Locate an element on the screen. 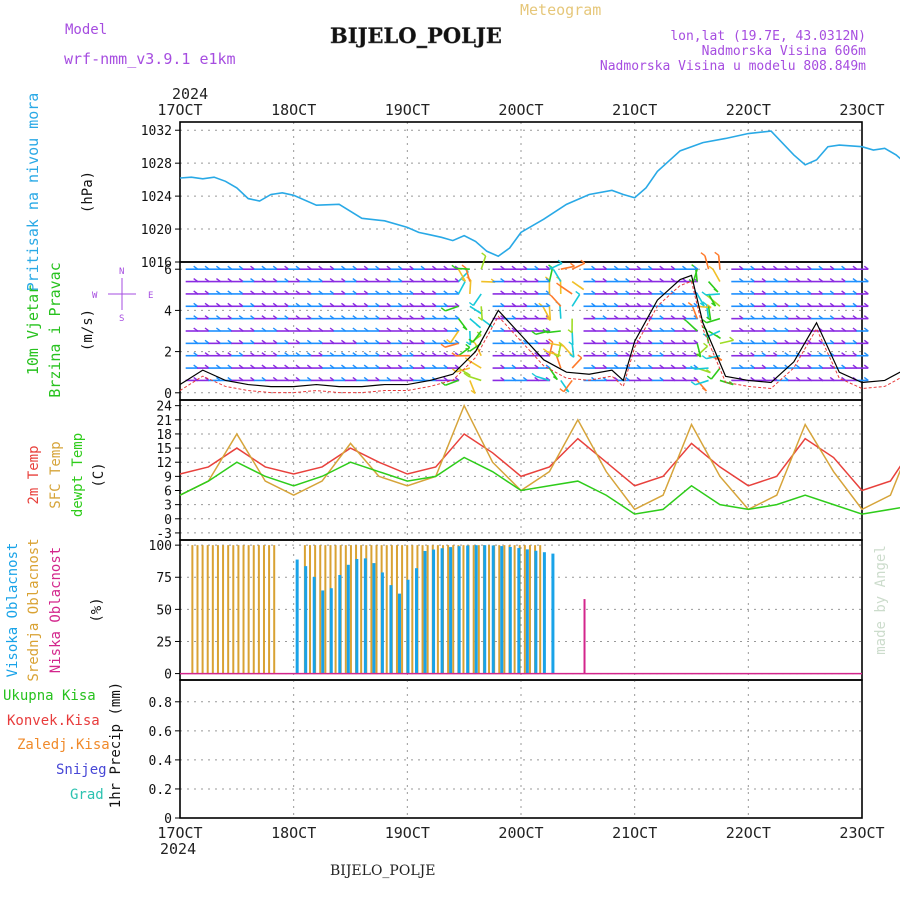 This screenshot has width=900, height=900. x-tick-bottom-20OCT: 20OCT is located at coordinates (520, 833).